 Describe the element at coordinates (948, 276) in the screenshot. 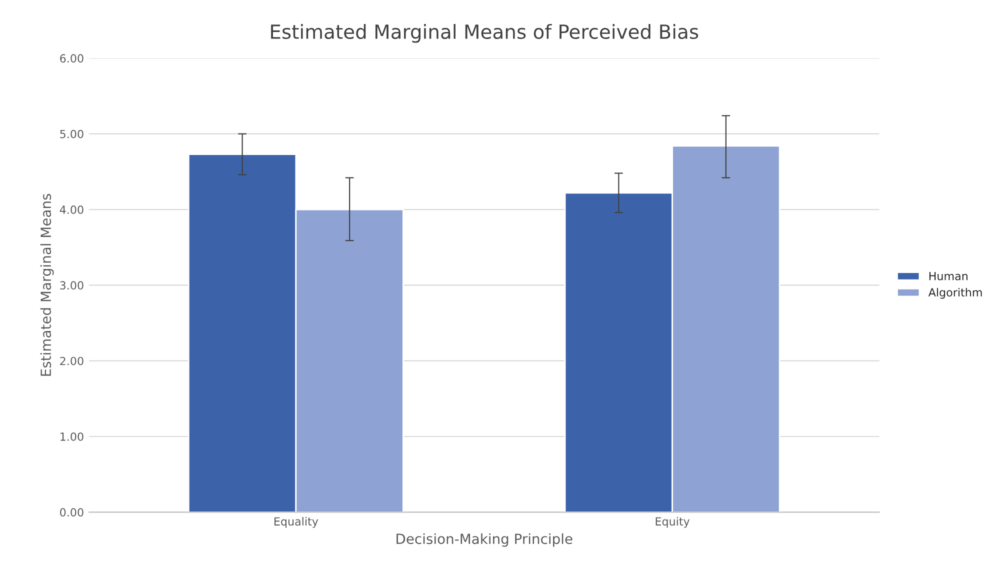

I see `legend-label: Human` at that location.